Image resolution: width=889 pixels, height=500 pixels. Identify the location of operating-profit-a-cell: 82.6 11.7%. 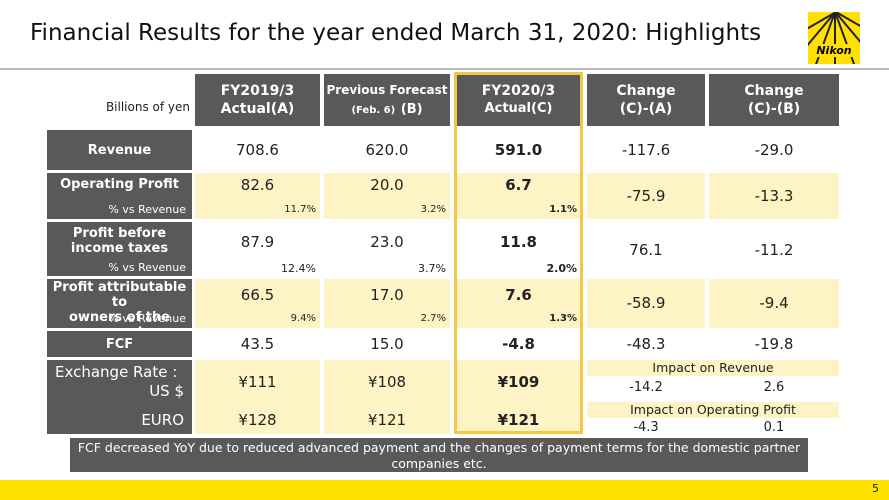
(257, 196).